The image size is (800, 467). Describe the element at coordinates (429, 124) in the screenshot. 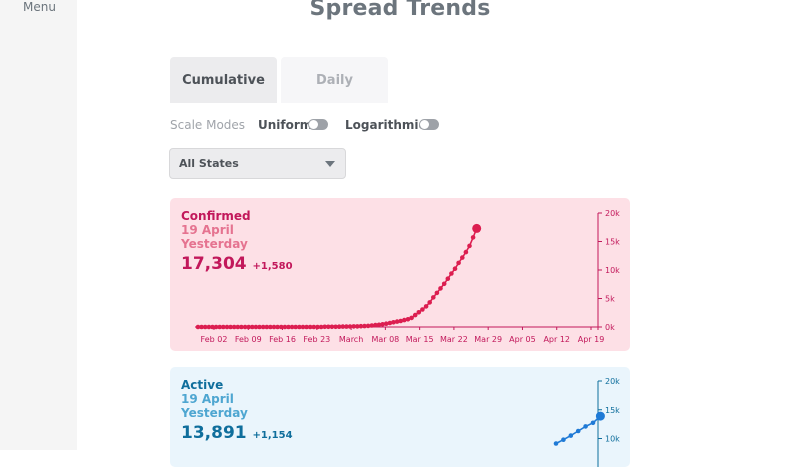

I see `logarithmic-toggle` at that location.